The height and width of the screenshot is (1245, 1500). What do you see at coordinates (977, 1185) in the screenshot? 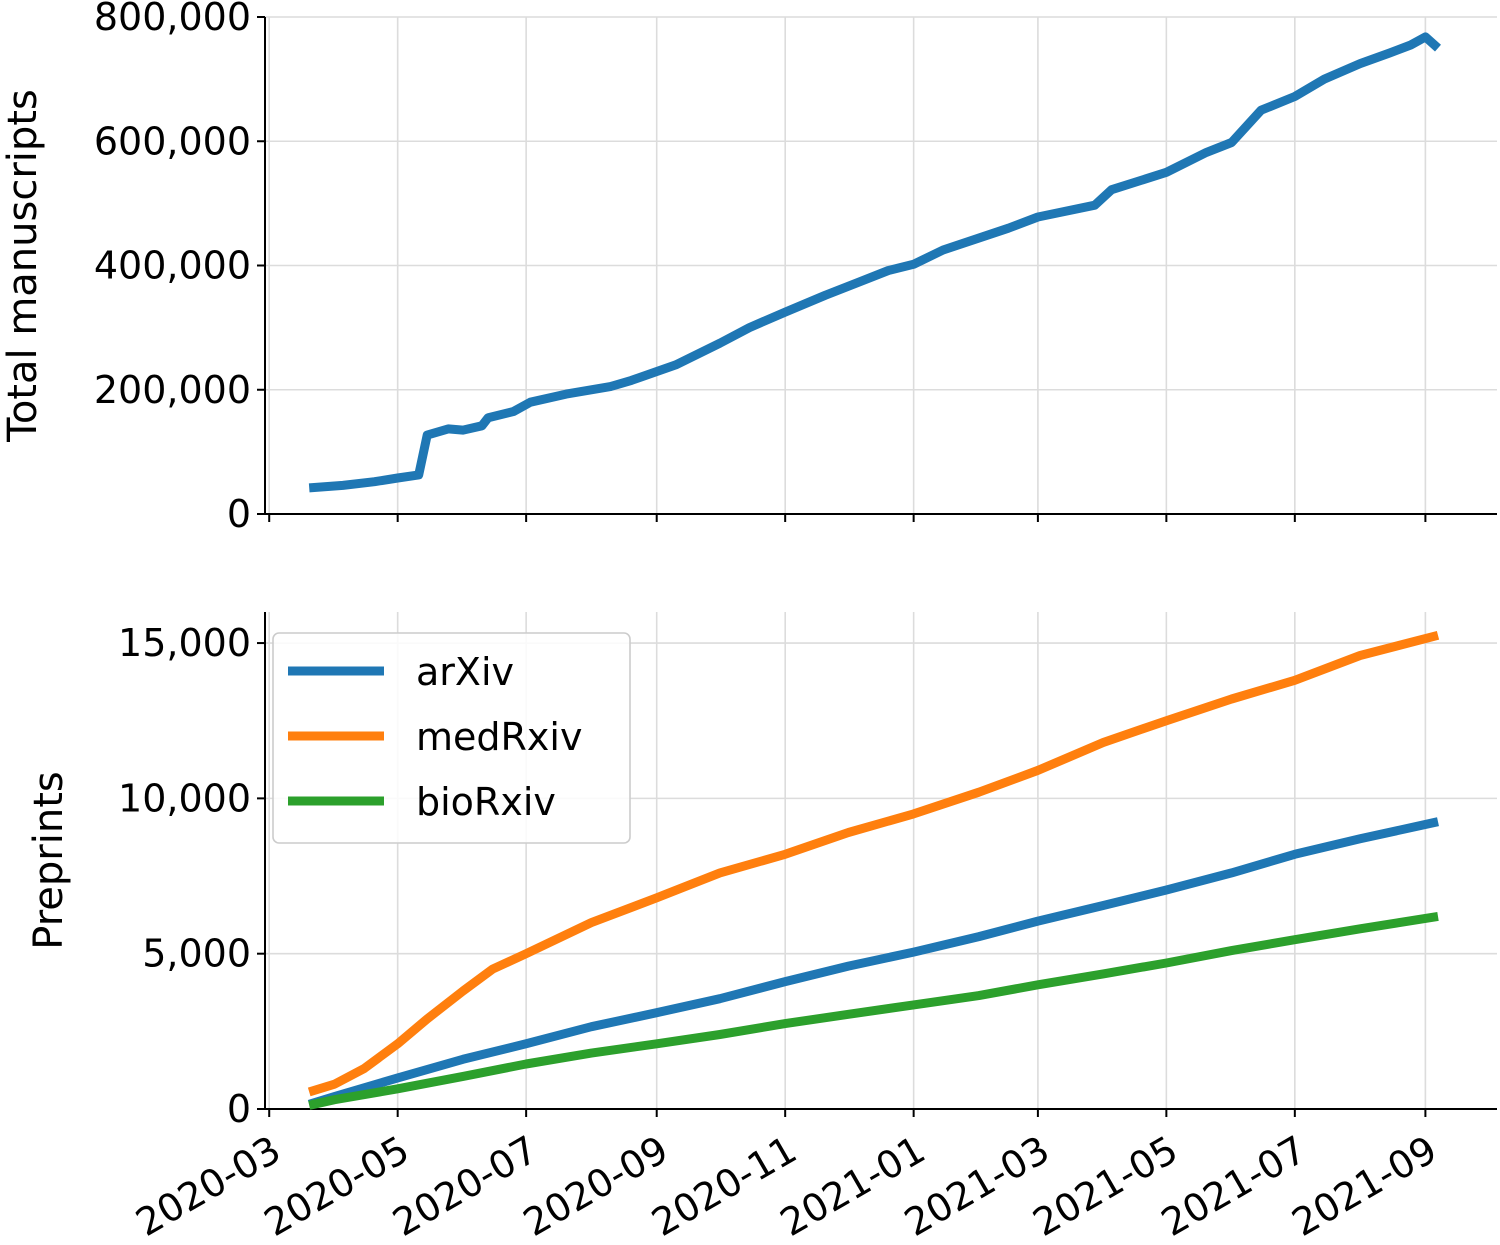
I see `x-tick-label: 2021-03` at bounding box center [977, 1185].